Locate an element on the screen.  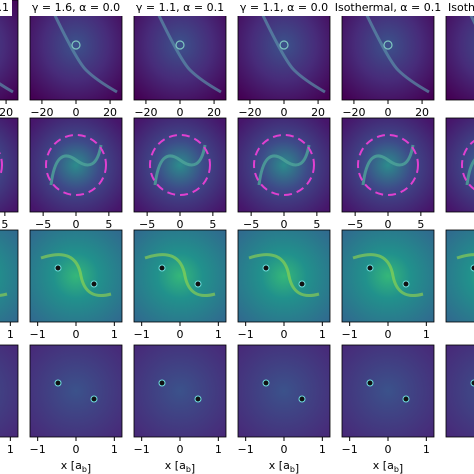
column-title: γ = 1.1, α = 0.0 is located at coordinates (284, 7).